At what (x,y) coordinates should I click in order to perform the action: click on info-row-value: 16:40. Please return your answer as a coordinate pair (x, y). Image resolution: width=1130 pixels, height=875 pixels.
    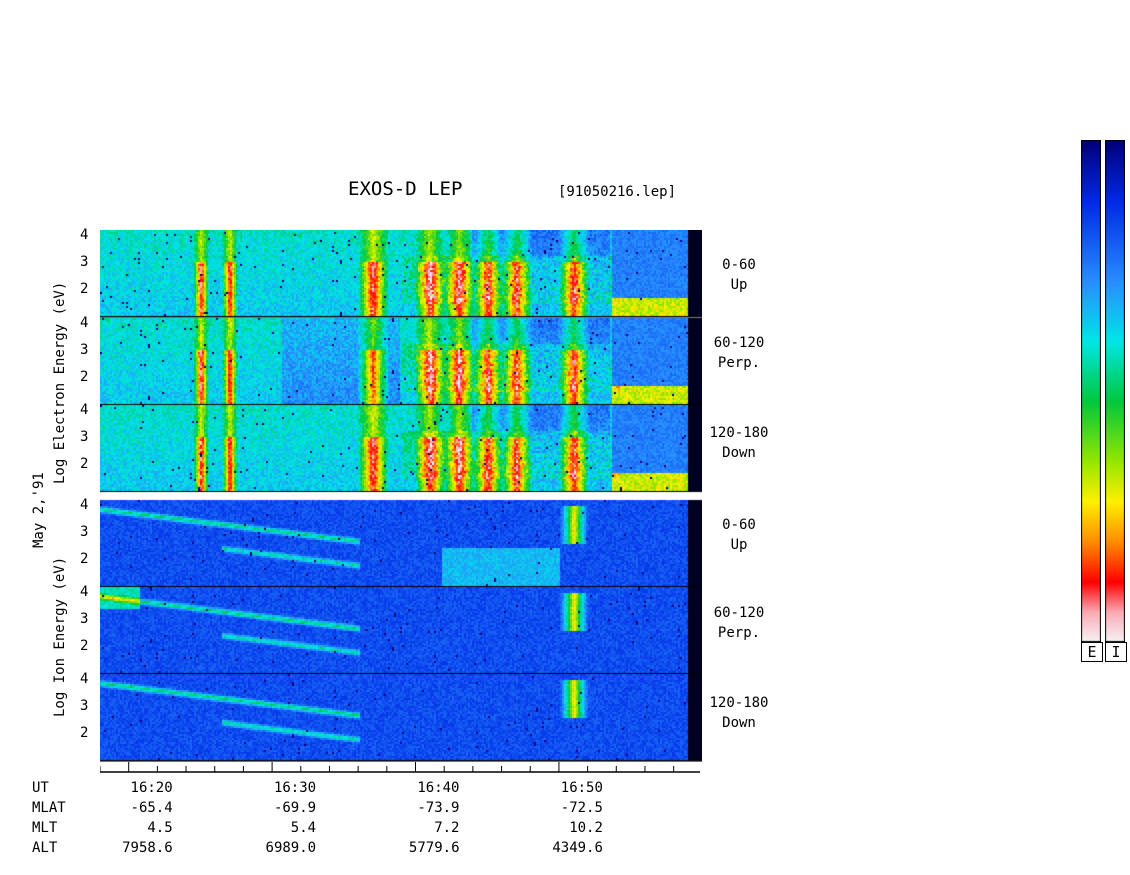
    Looking at the image, I should click on (438, 788).